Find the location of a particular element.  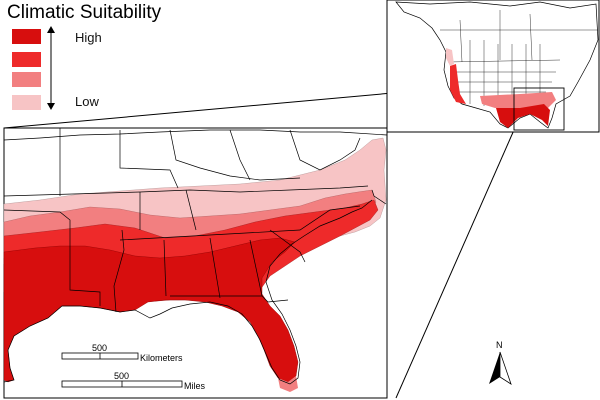

inset-map is located at coordinates (493, 66).